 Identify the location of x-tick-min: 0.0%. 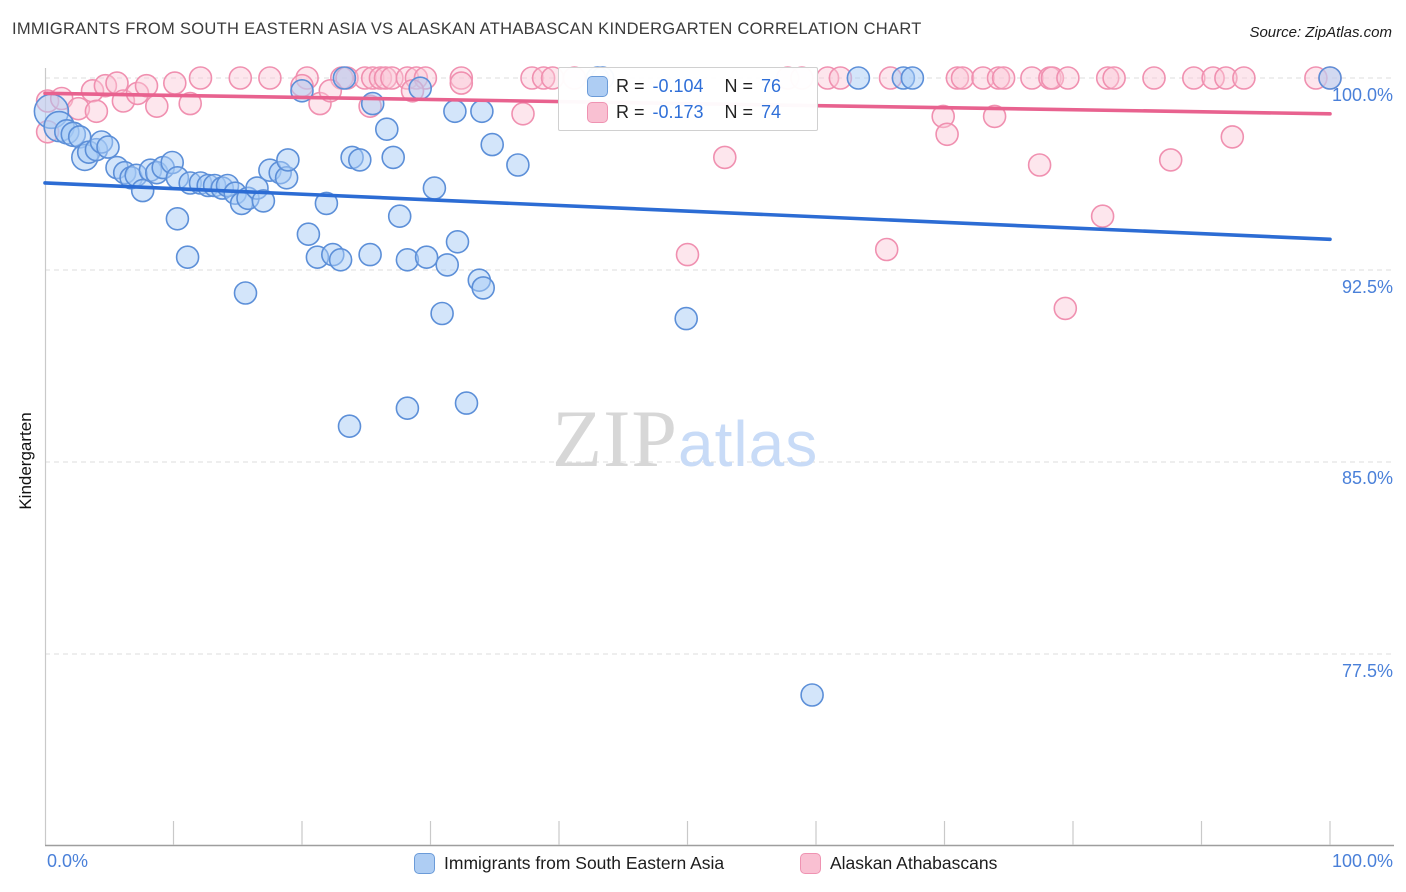
(68, 861).